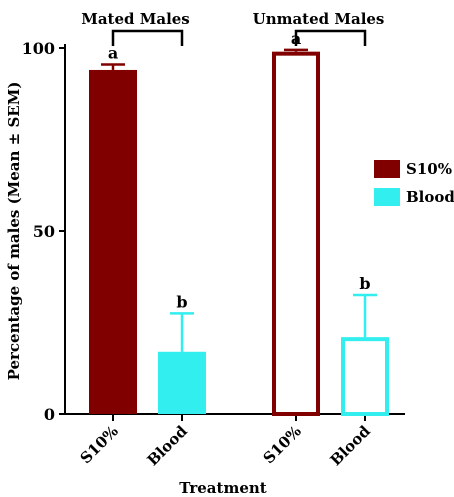 This screenshot has height=497, width=454. Describe the element at coordinates (113, 52) in the screenshot. I see `significance-letter: a` at that location.